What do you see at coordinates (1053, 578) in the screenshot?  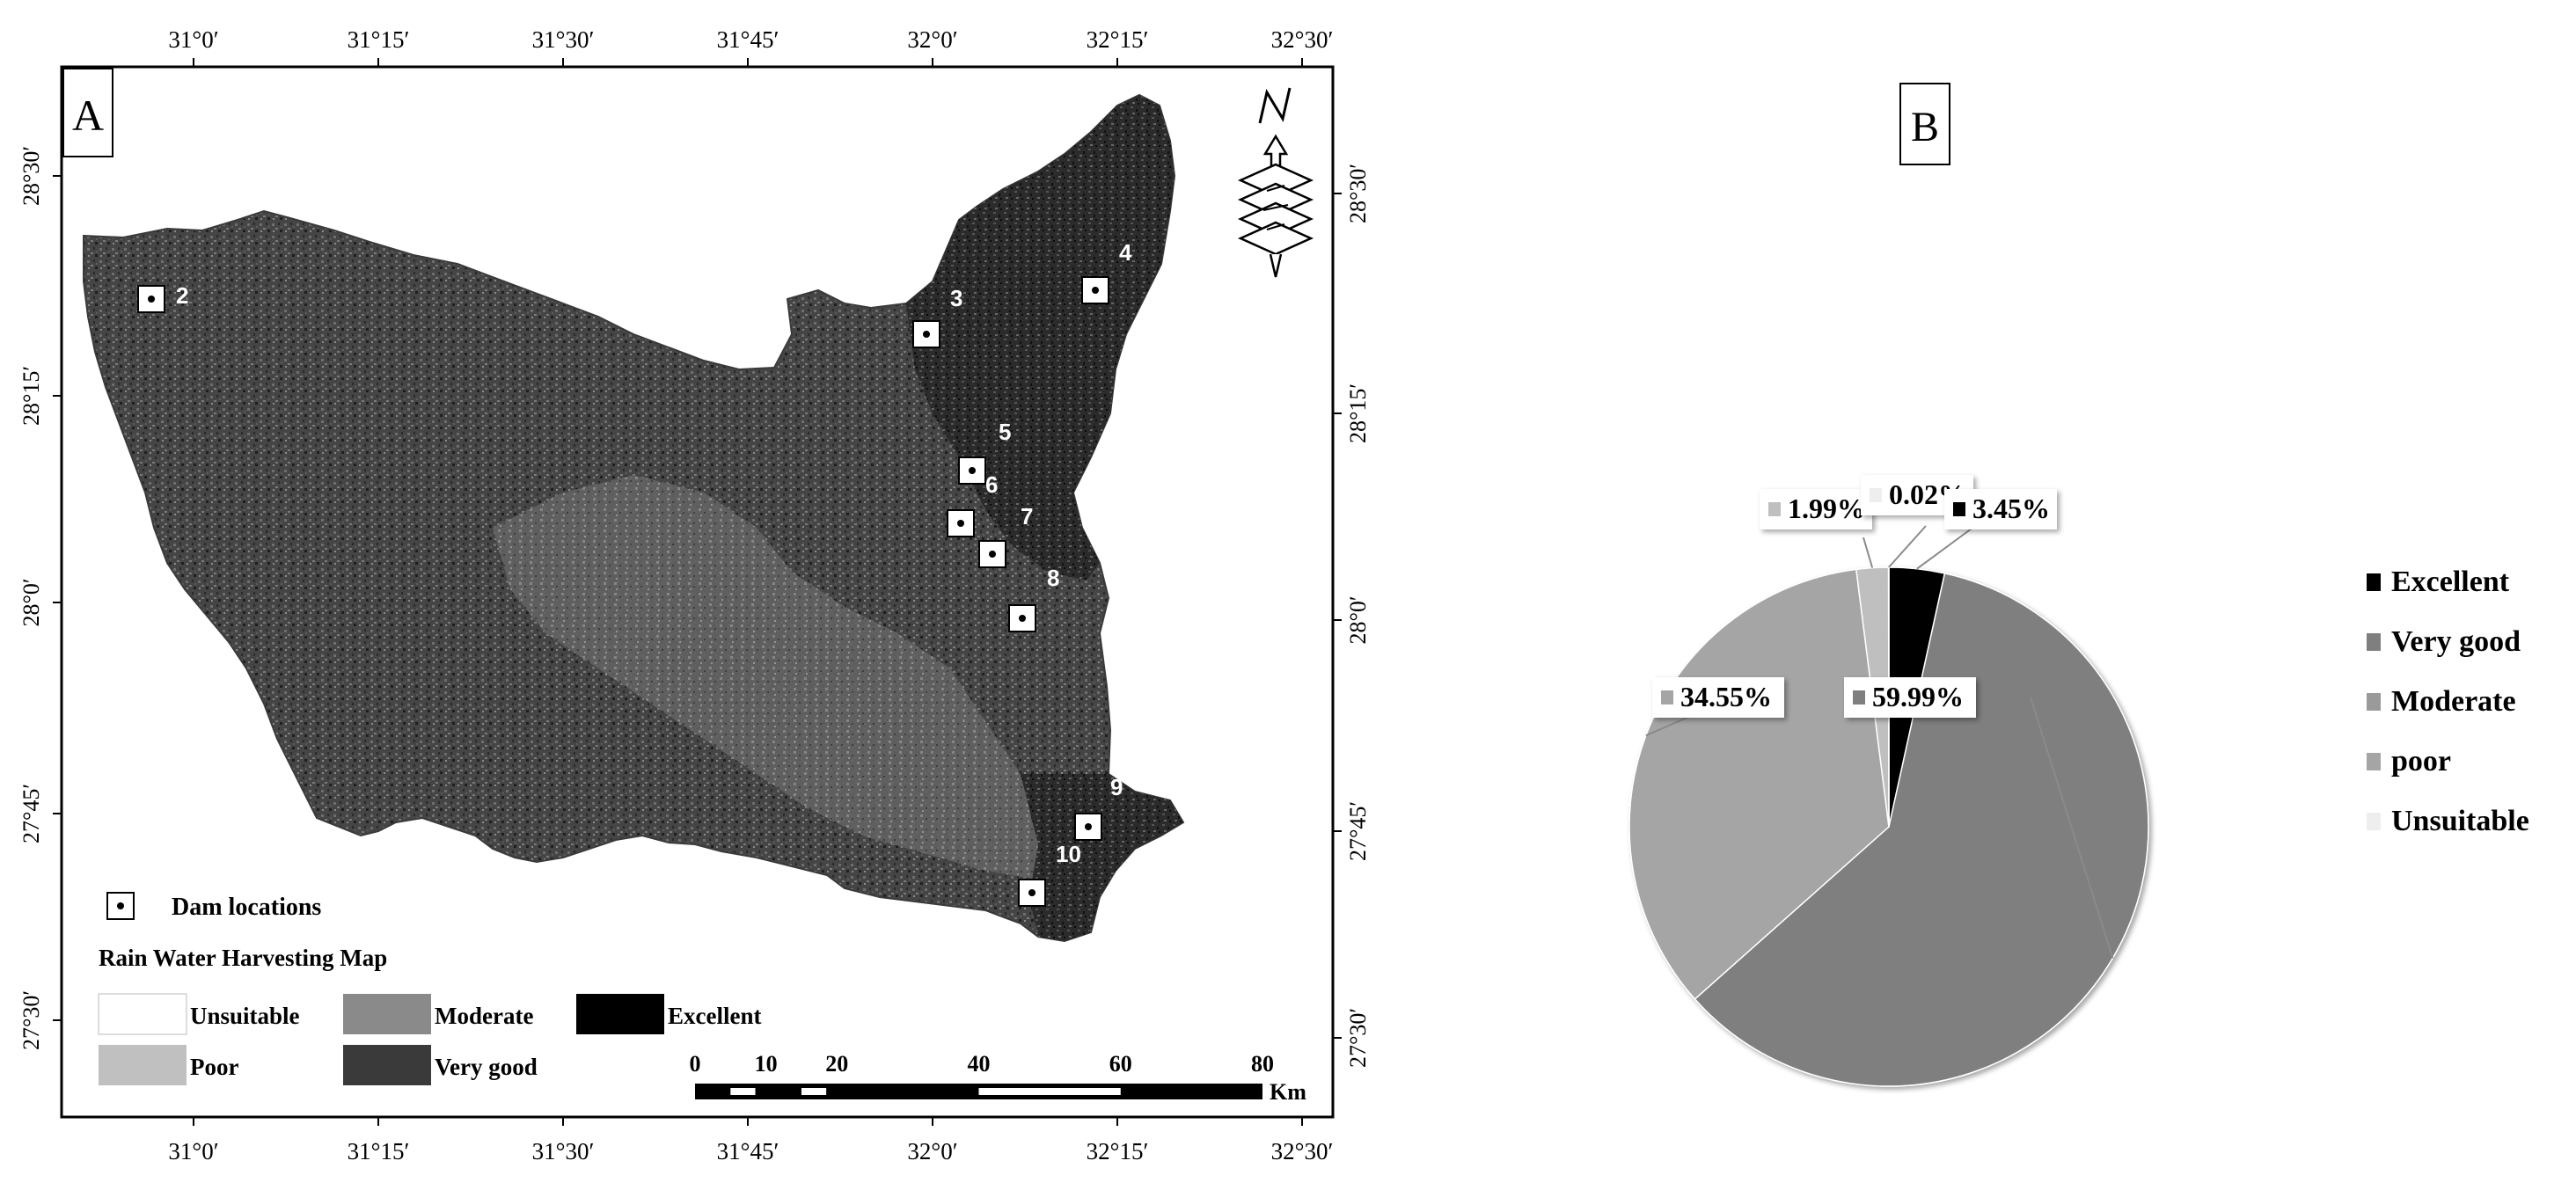 I see `dam-label-8: 8` at bounding box center [1053, 578].